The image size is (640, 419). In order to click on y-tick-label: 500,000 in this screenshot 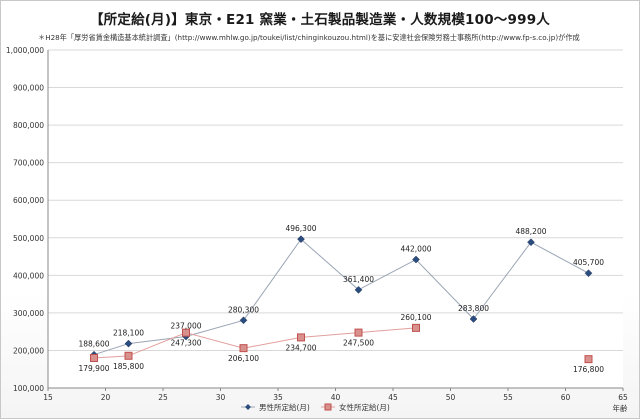, I will do `click(28, 238)`.